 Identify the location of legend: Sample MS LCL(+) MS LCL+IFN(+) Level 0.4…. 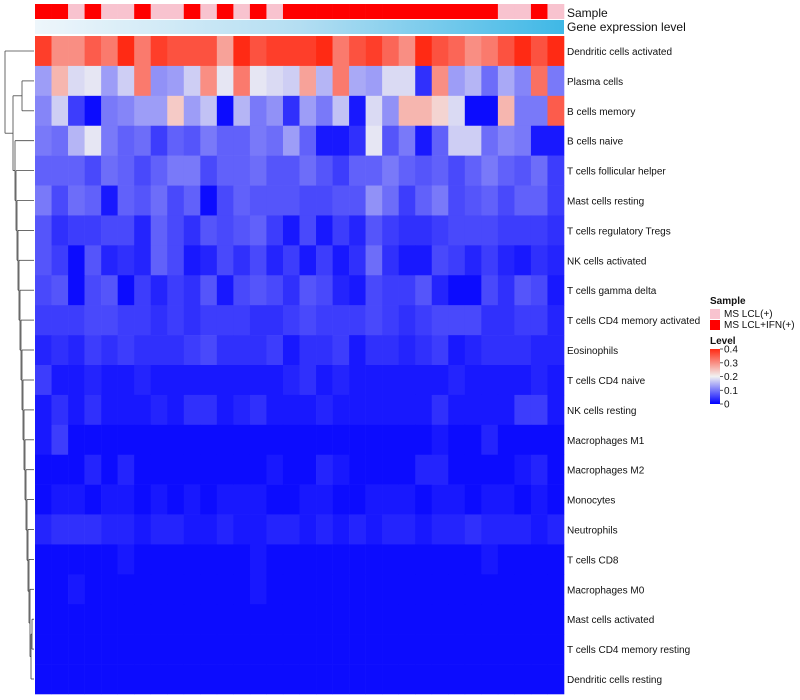
(752, 353).